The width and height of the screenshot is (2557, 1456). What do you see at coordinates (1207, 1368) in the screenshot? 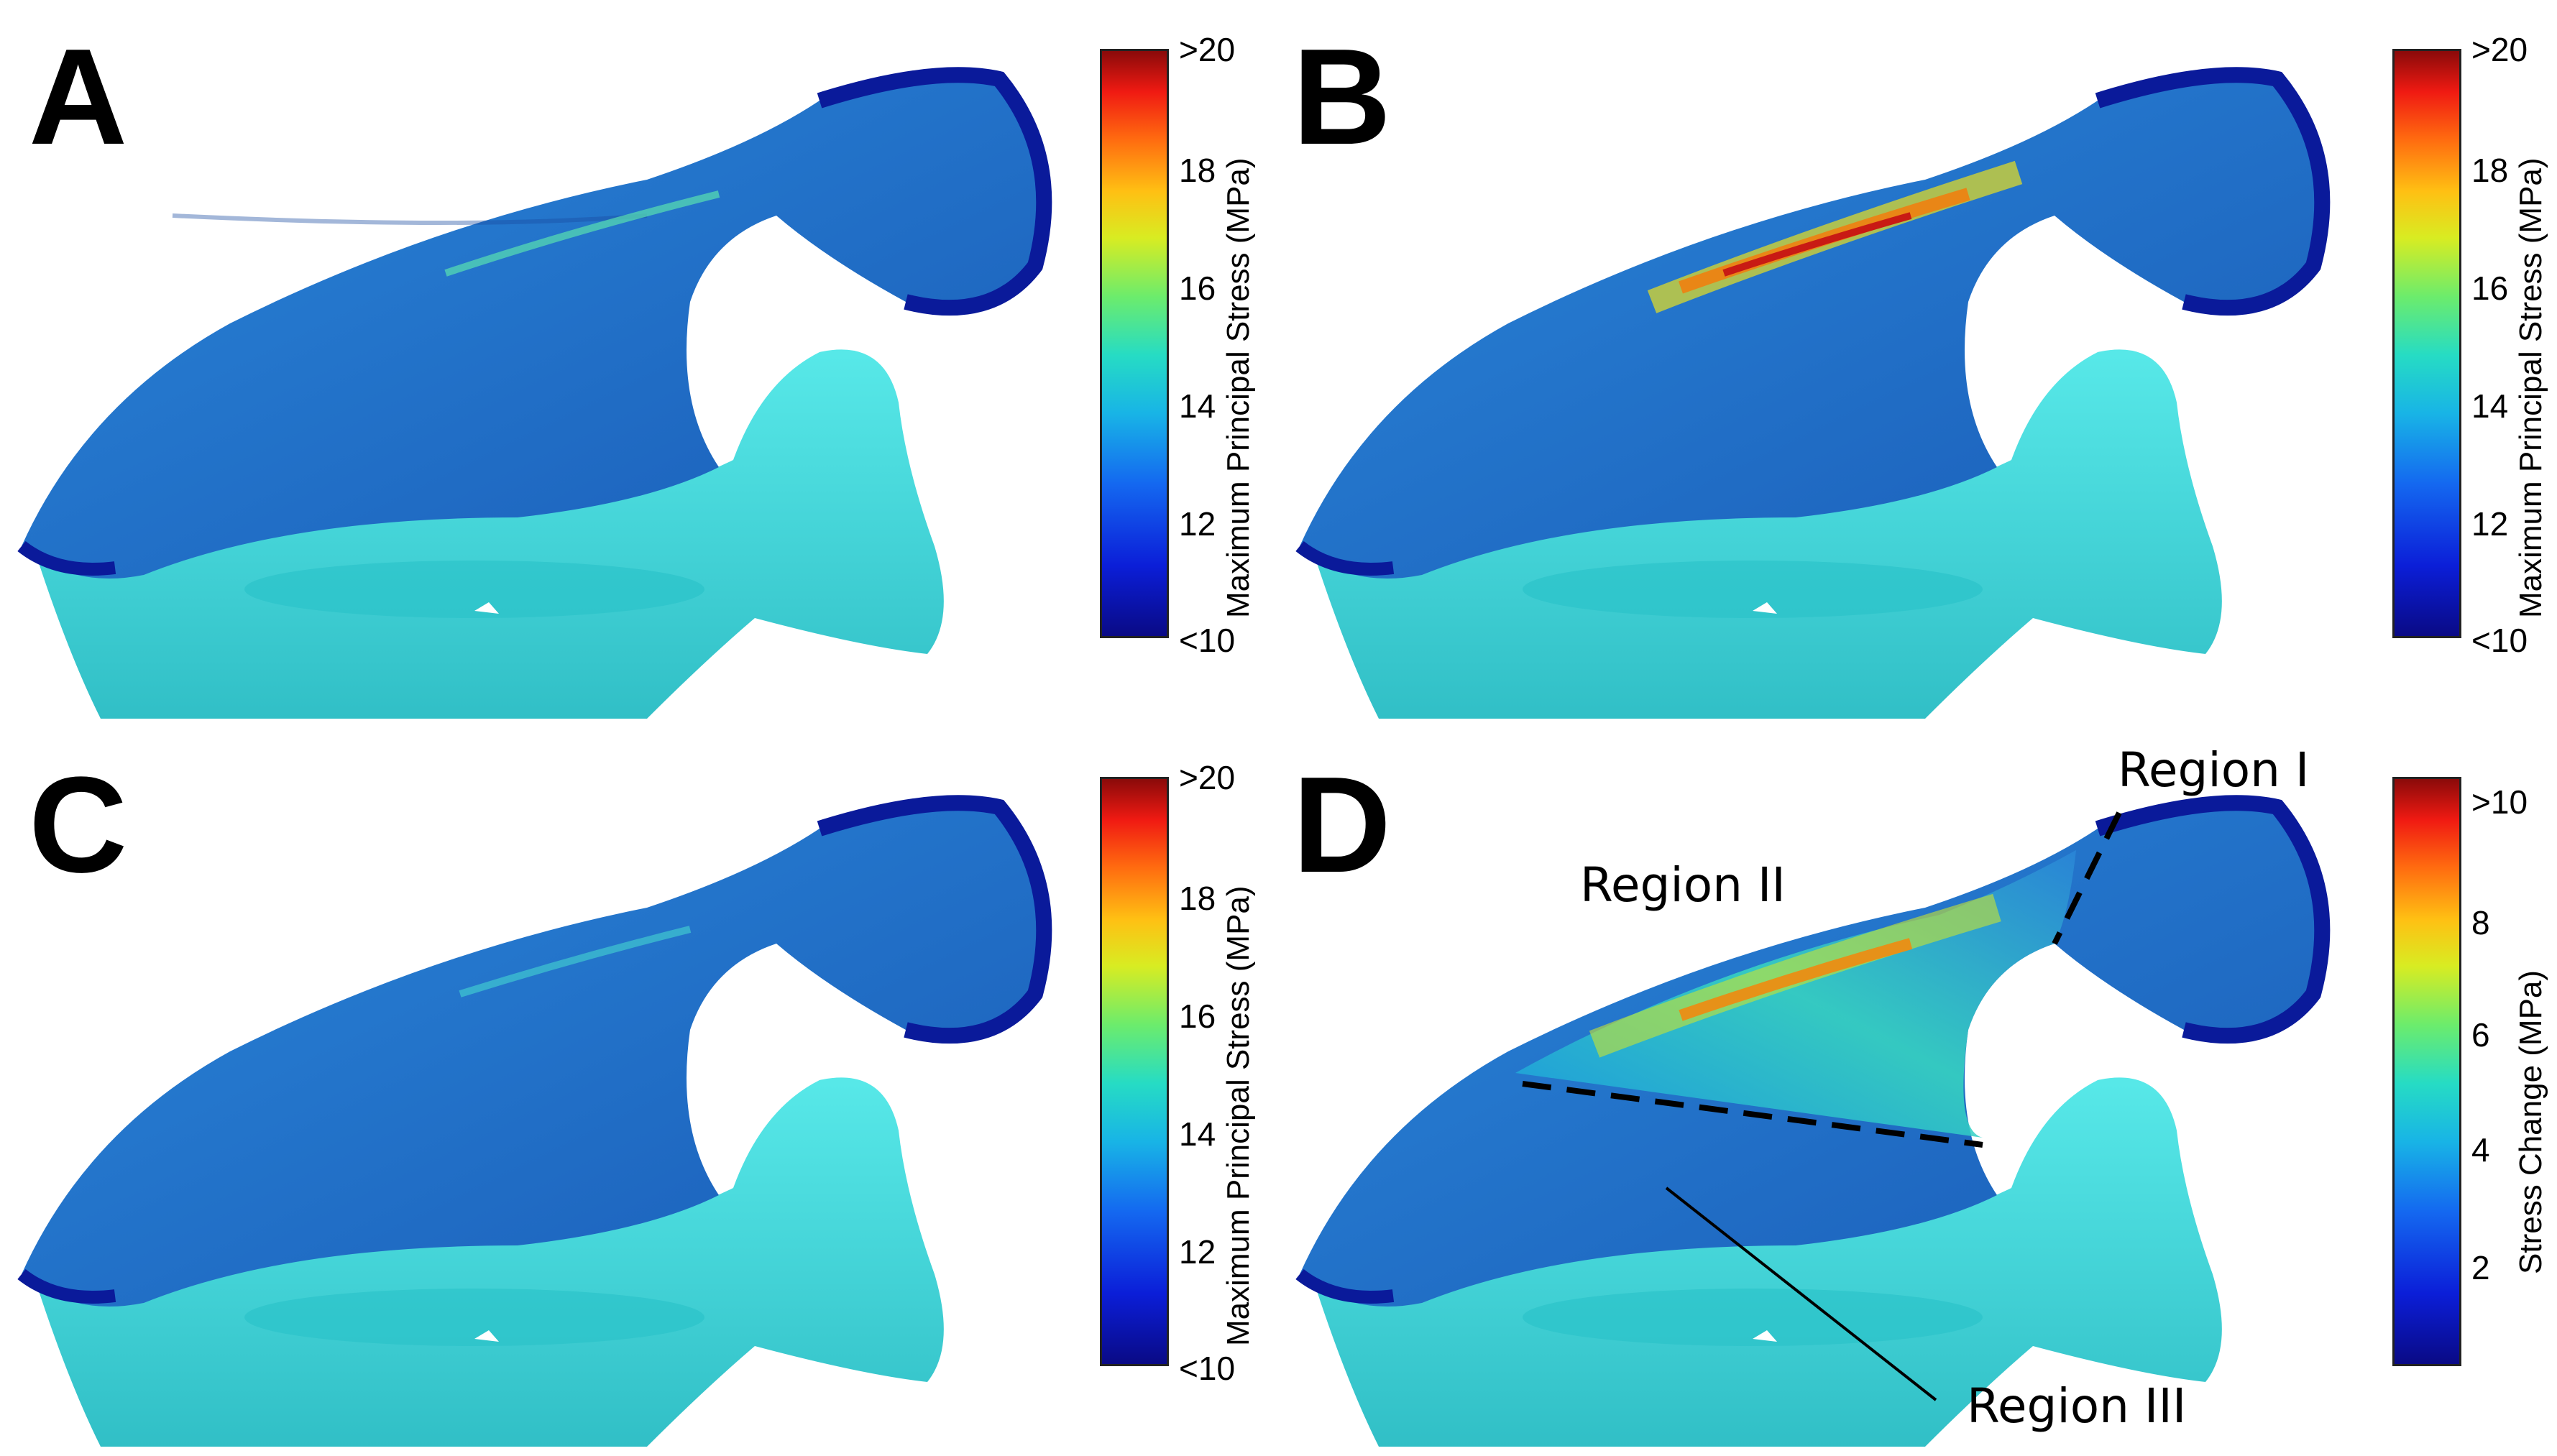
I see `panel-c-tick-6: <10` at bounding box center [1207, 1368].